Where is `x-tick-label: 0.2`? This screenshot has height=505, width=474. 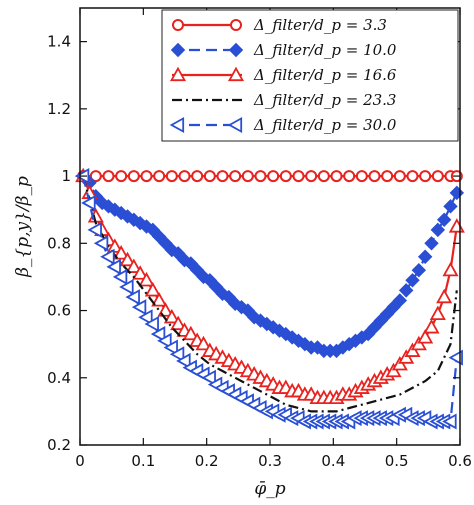 x-tick-label: 0.2 is located at coordinates (207, 461).